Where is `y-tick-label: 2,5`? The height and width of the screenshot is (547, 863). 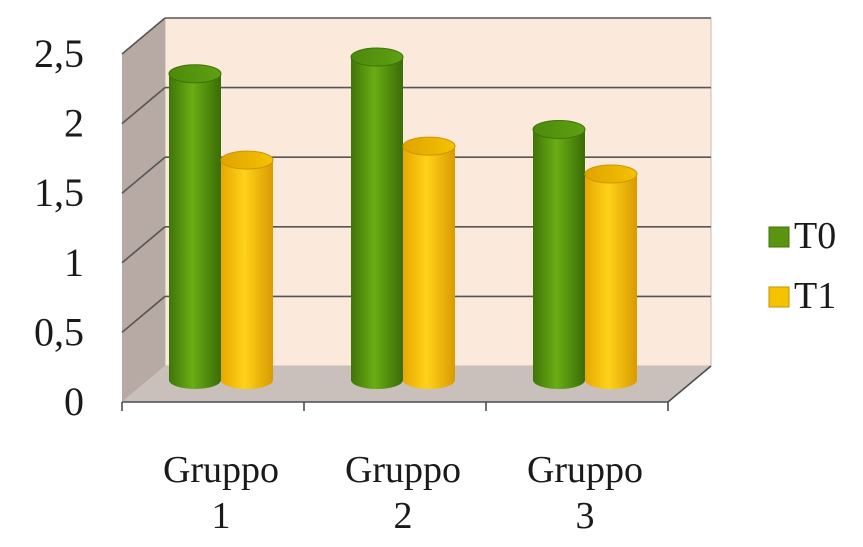
y-tick-label: 2,5 is located at coordinates (59, 53).